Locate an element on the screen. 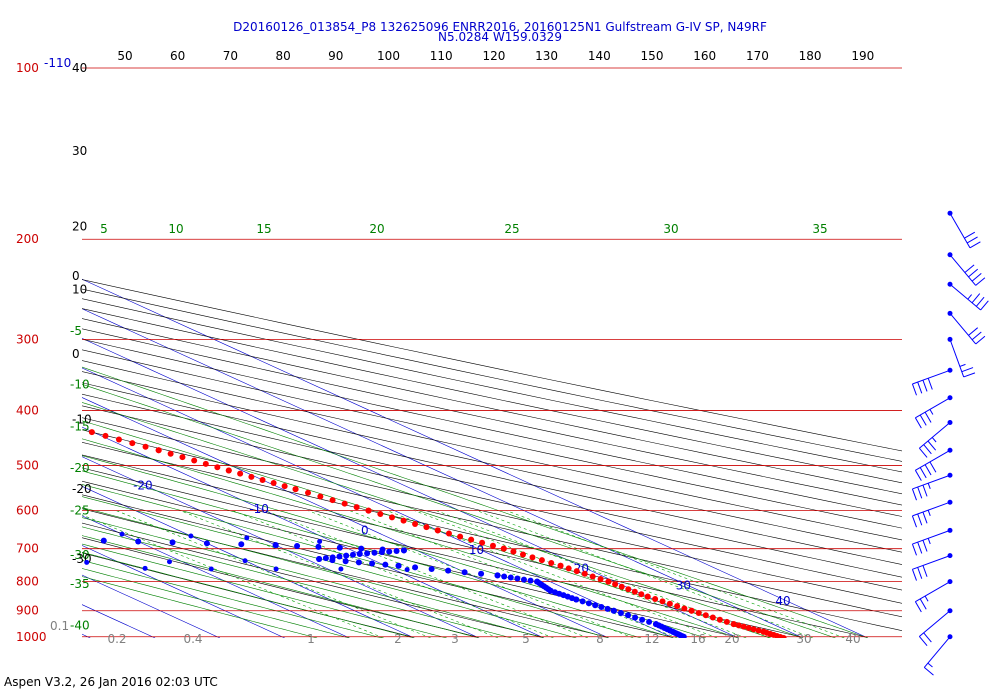 This screenshot has height=700, width=1000. mixing-ratio-lines is located at coordinates (463, 574).